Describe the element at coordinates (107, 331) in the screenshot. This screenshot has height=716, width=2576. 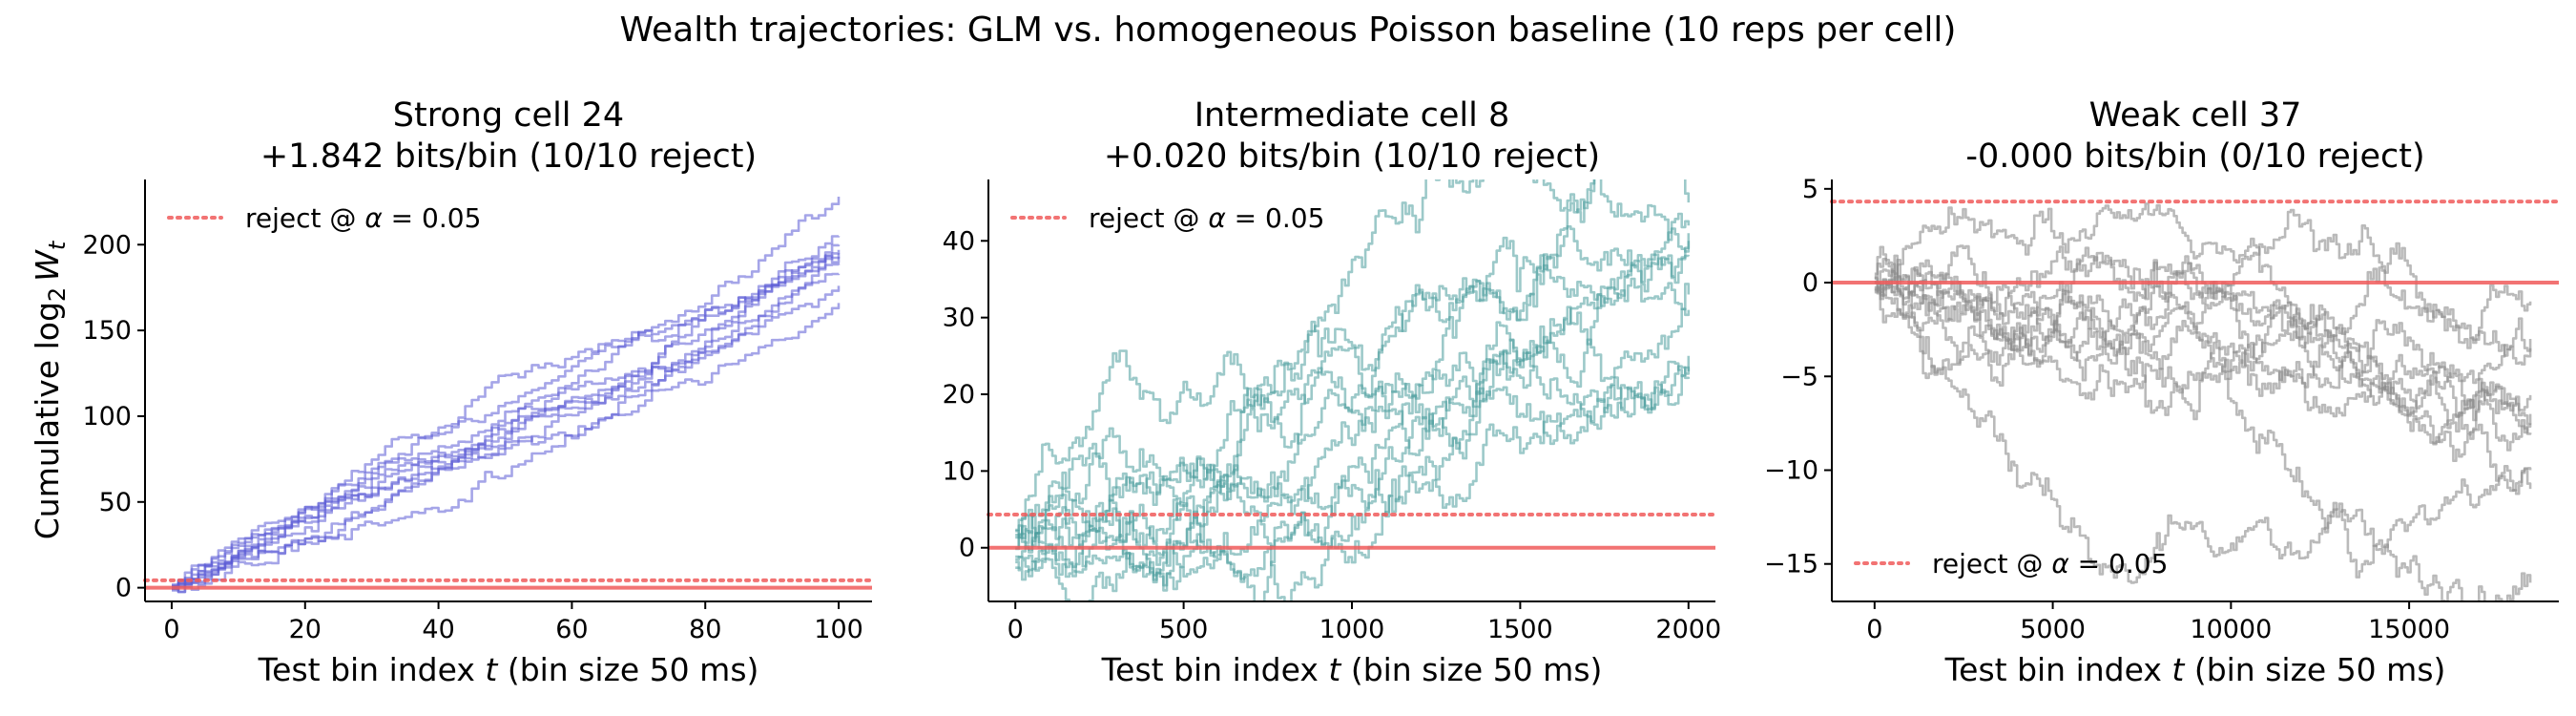
I see `y-tick-label: 150` at that location.